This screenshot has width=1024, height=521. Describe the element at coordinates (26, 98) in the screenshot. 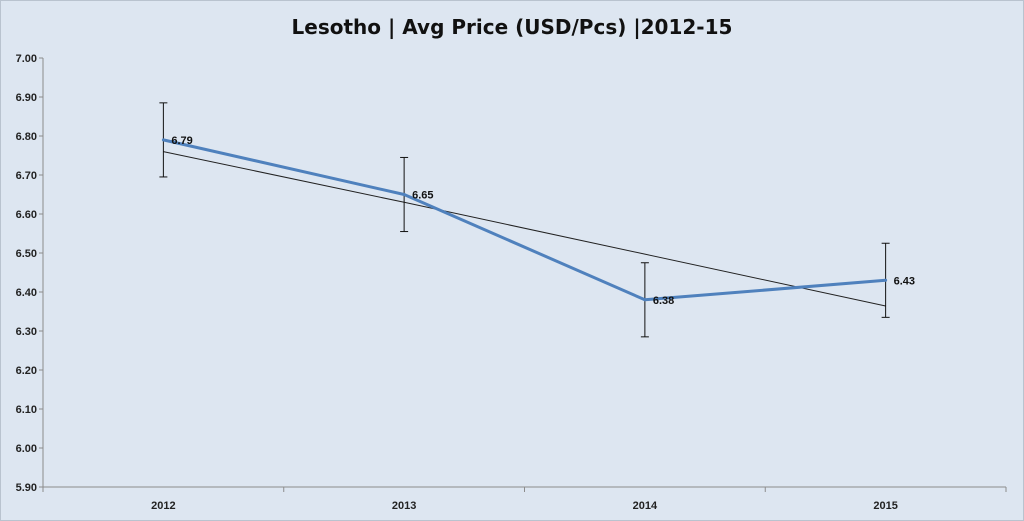

I see `y-tick-label: 6.90` at that location.